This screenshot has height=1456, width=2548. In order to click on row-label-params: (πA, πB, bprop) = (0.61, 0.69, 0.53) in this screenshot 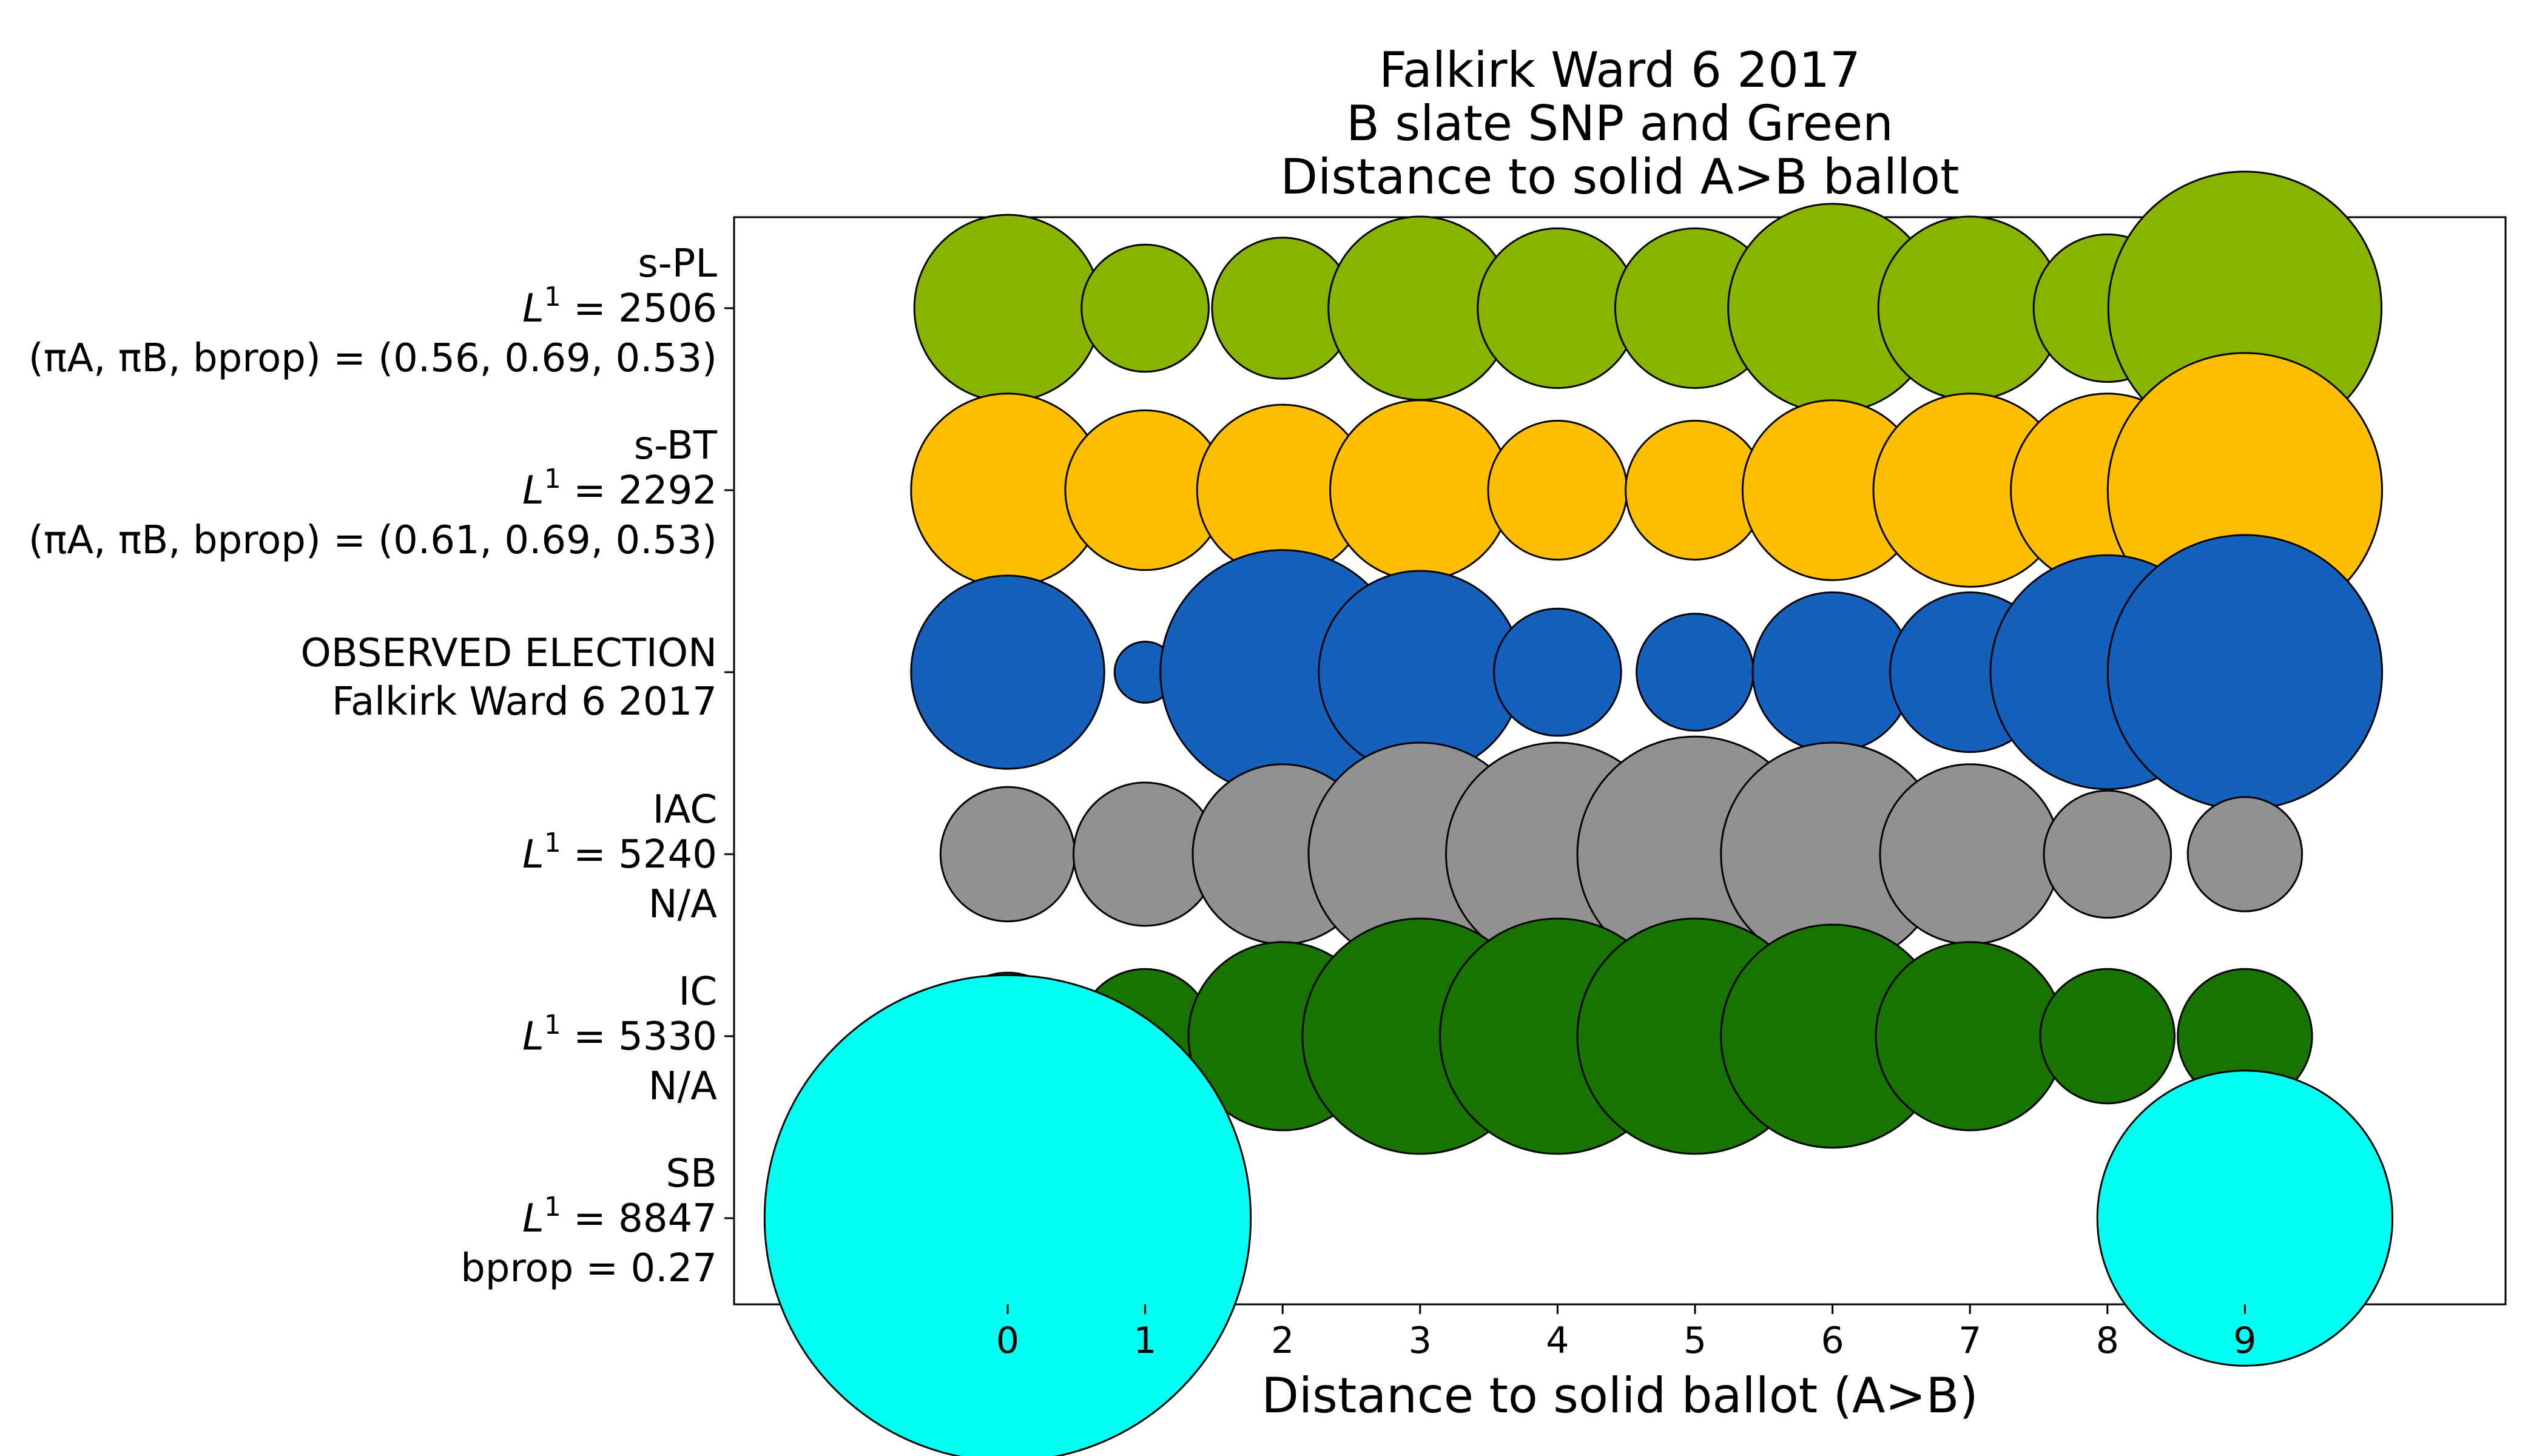, I will do `click(373, 540)`.